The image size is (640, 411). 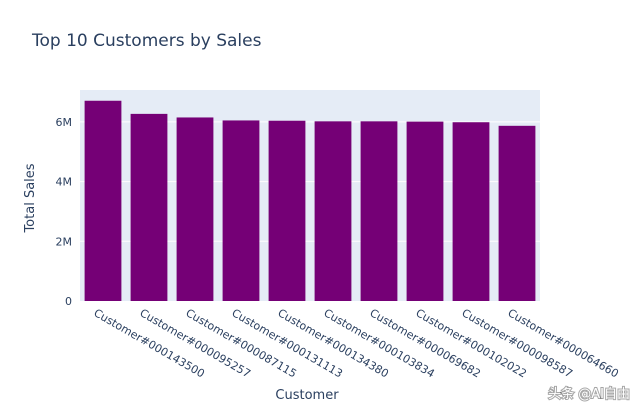 What do you see at coordinates (589, 394) in the screenshot?
I see `watermark: 头条 @AI自由` at bounding box center [589, 394].